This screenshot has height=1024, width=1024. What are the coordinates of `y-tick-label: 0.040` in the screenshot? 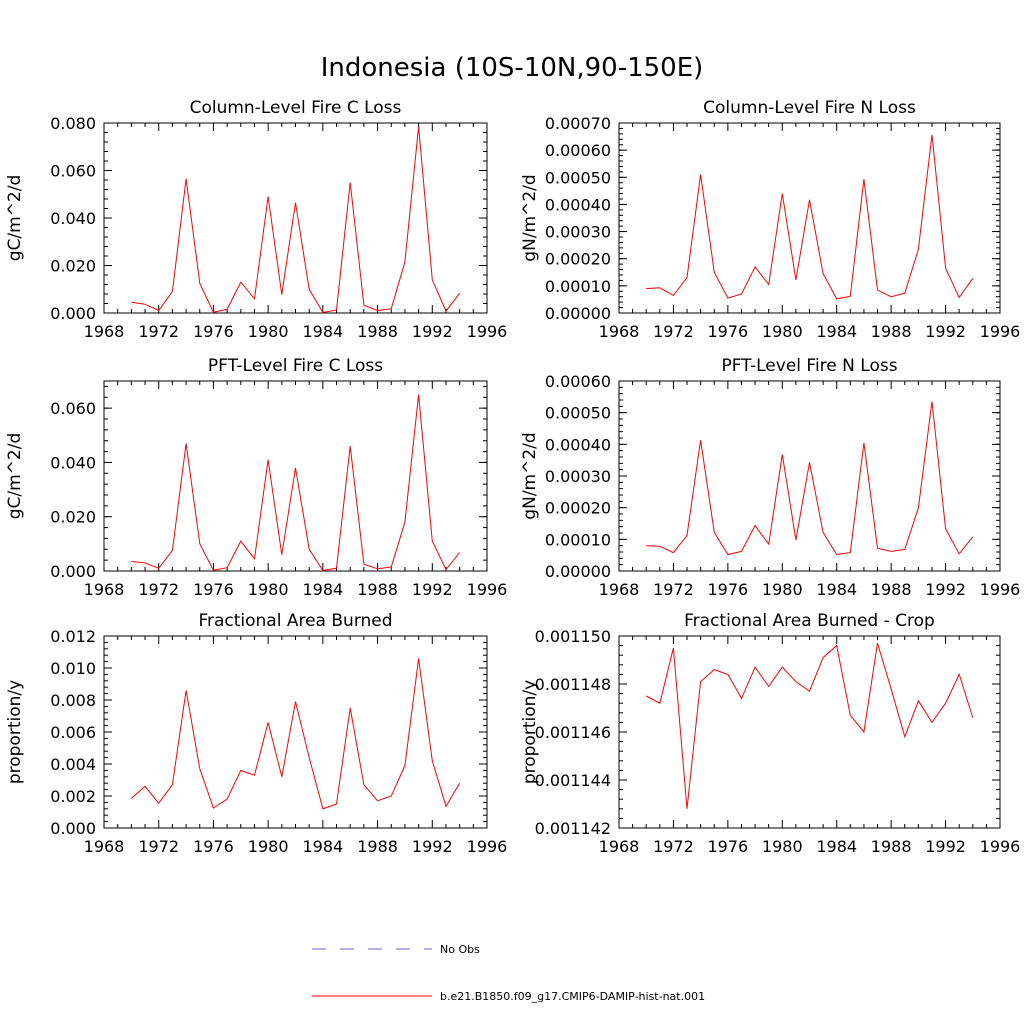 It's located at (73, 218).